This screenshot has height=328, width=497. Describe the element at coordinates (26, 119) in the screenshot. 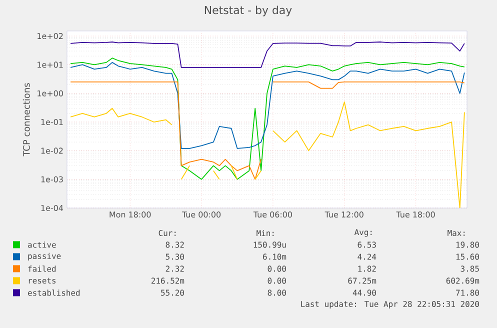

I see `y-axis-title: TCP connections` at that location.